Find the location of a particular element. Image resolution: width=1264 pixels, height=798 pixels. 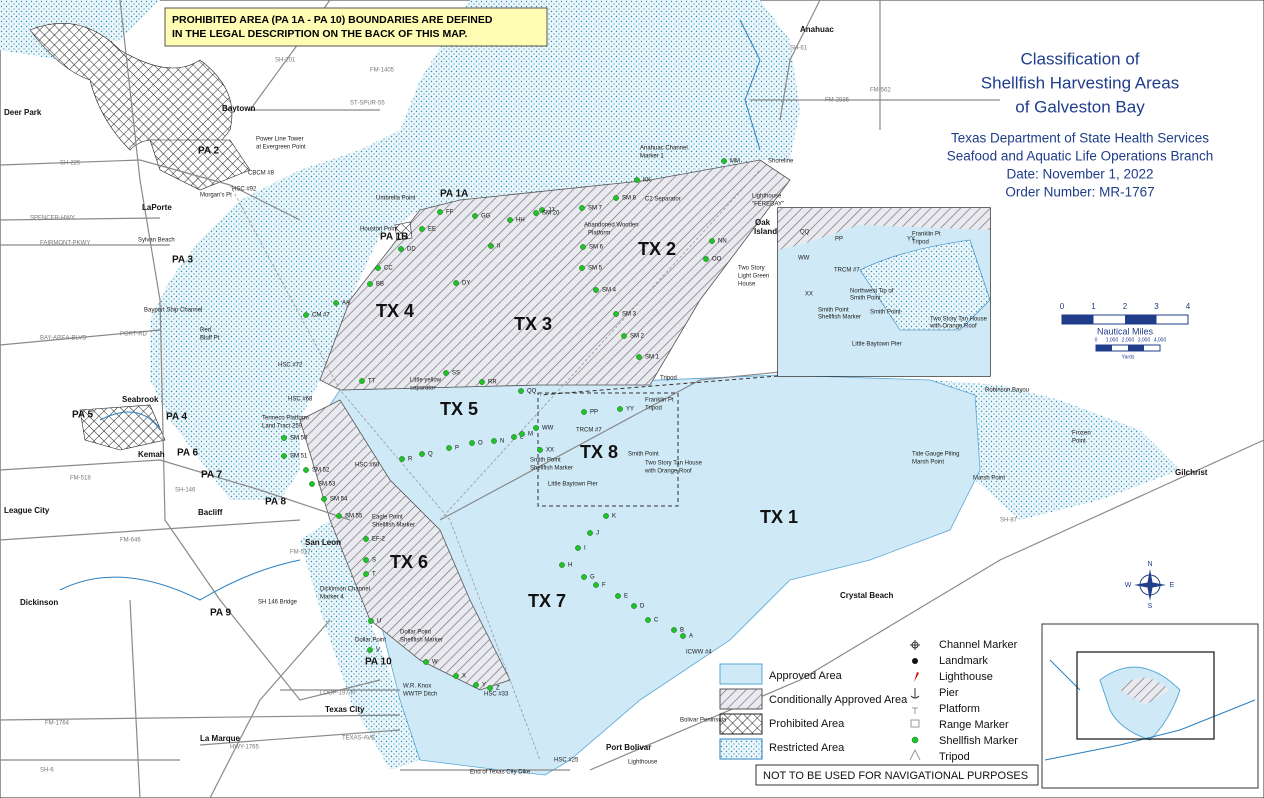

marker-label: U is located at coordinates (379, 622).